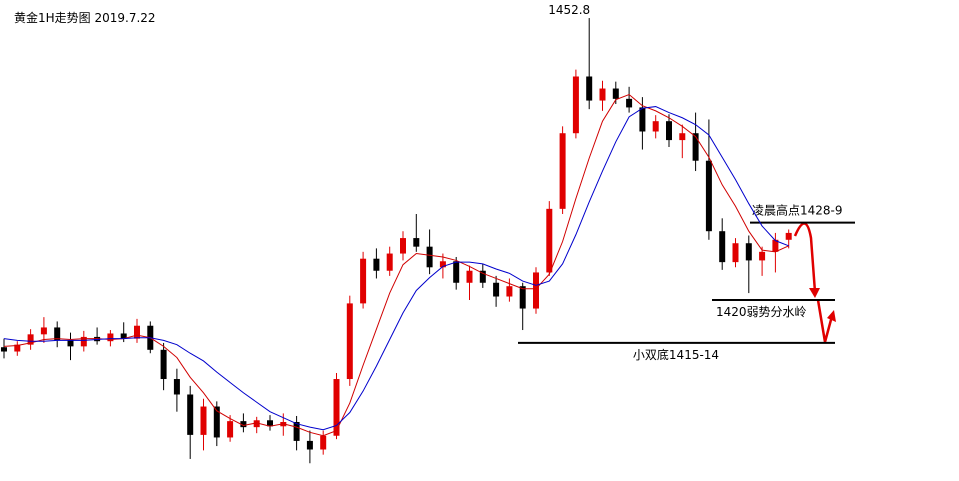 The width and height of the screenshot is (959, 481). What do you see at coordinates (85, 17) in the screenshot?
I see `chart-title: 黄金1H走势图 2019.7.22` at bounding box center [85, 17].